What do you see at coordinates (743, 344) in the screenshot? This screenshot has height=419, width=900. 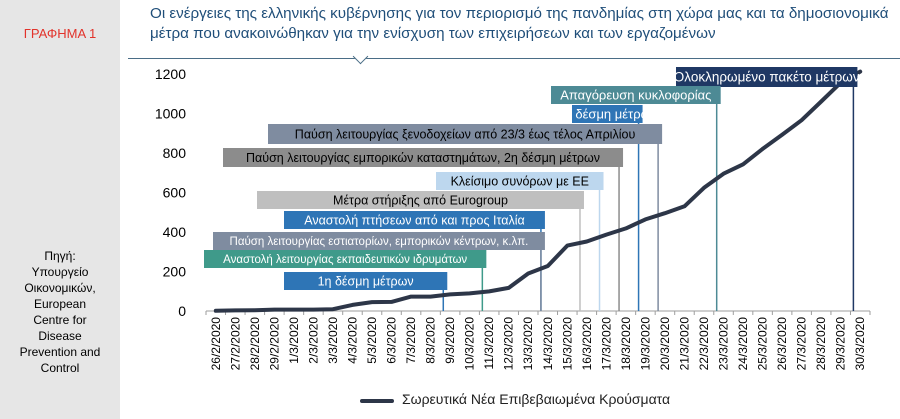 I see `x-tick-label: 24/3/2020` at bounding box center [743, 344].